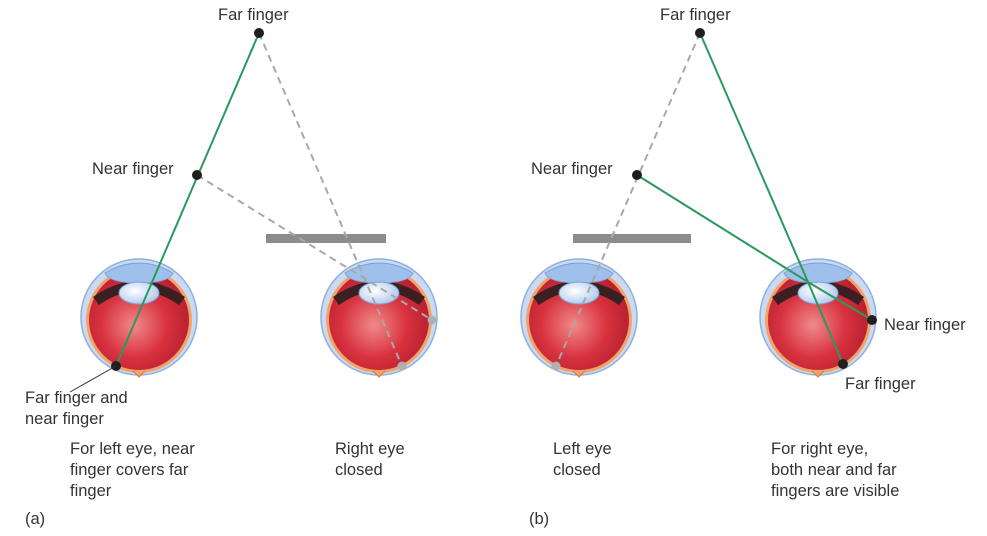  Describe the element at coordinates (64, 419) in the screenshot. I see `retina-label-a-line2: near finger` at that location.